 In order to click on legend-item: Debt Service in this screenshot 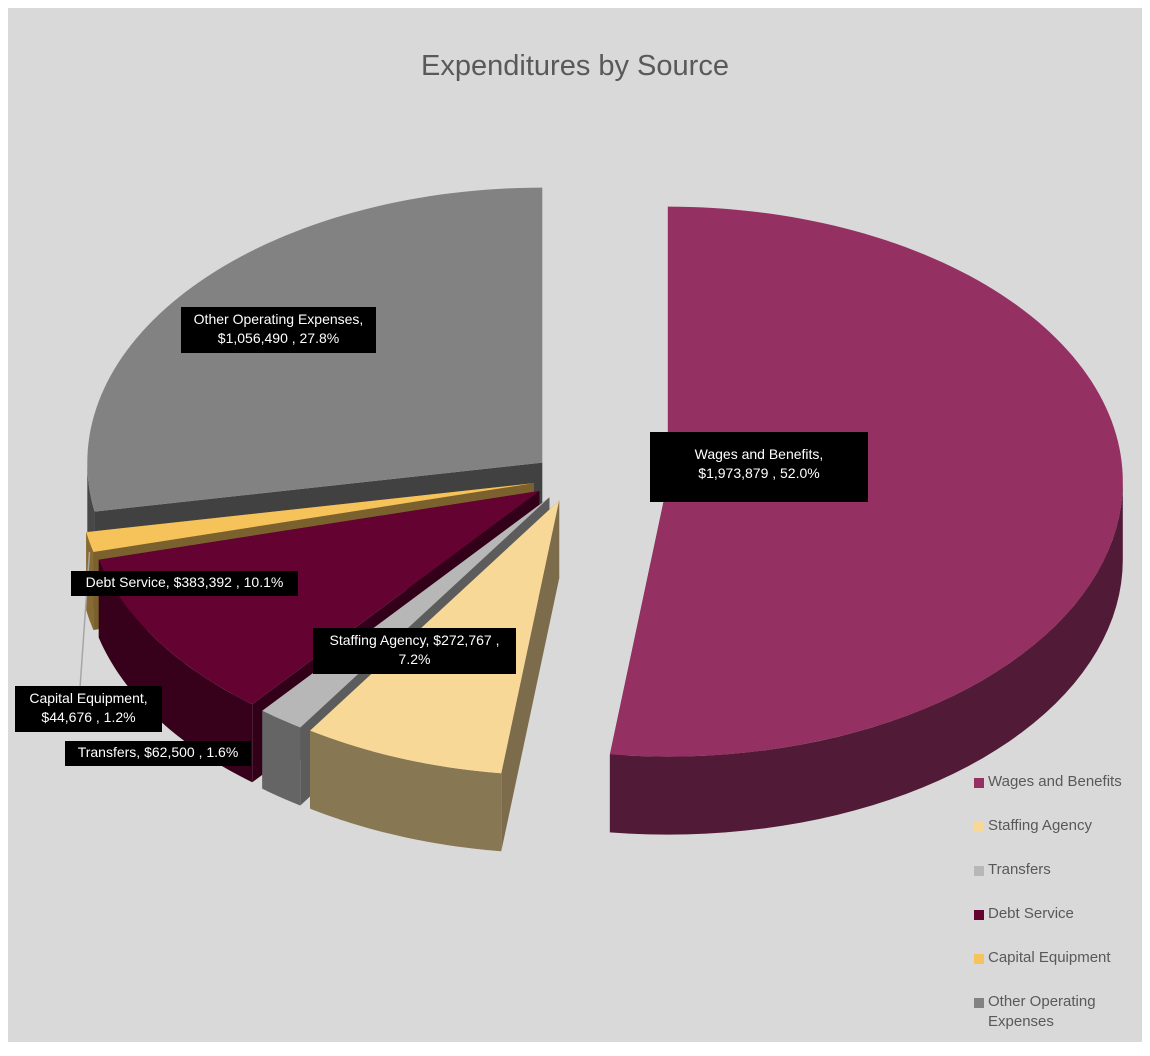, I will do `click(1056, 914)`.